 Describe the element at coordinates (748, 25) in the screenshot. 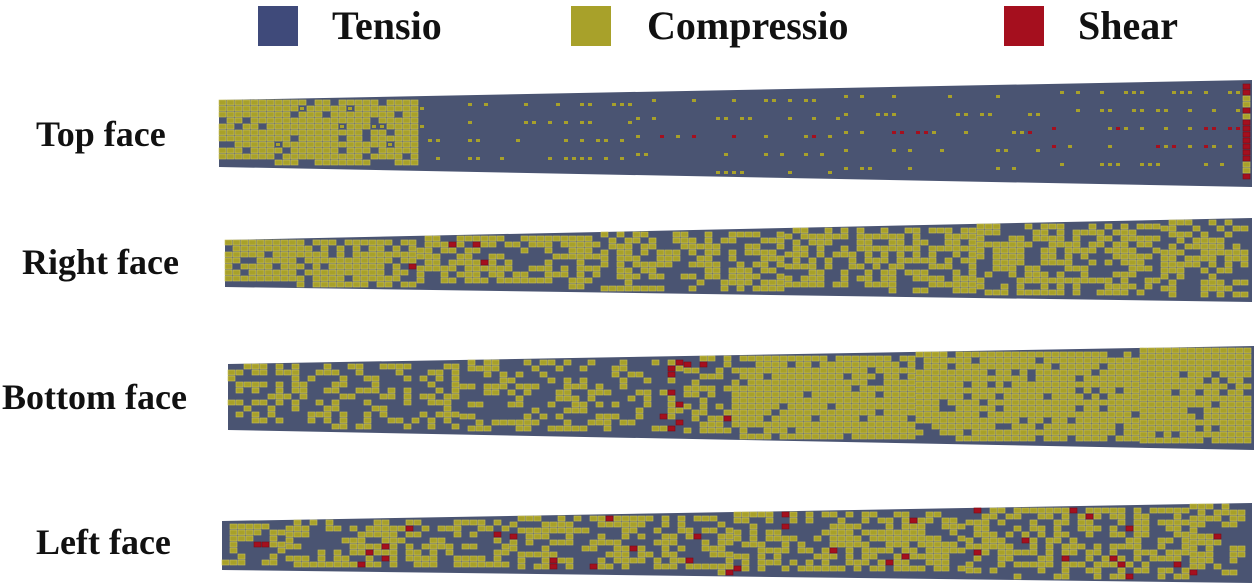

I see `legend-label-compression: Compressio` at that location.